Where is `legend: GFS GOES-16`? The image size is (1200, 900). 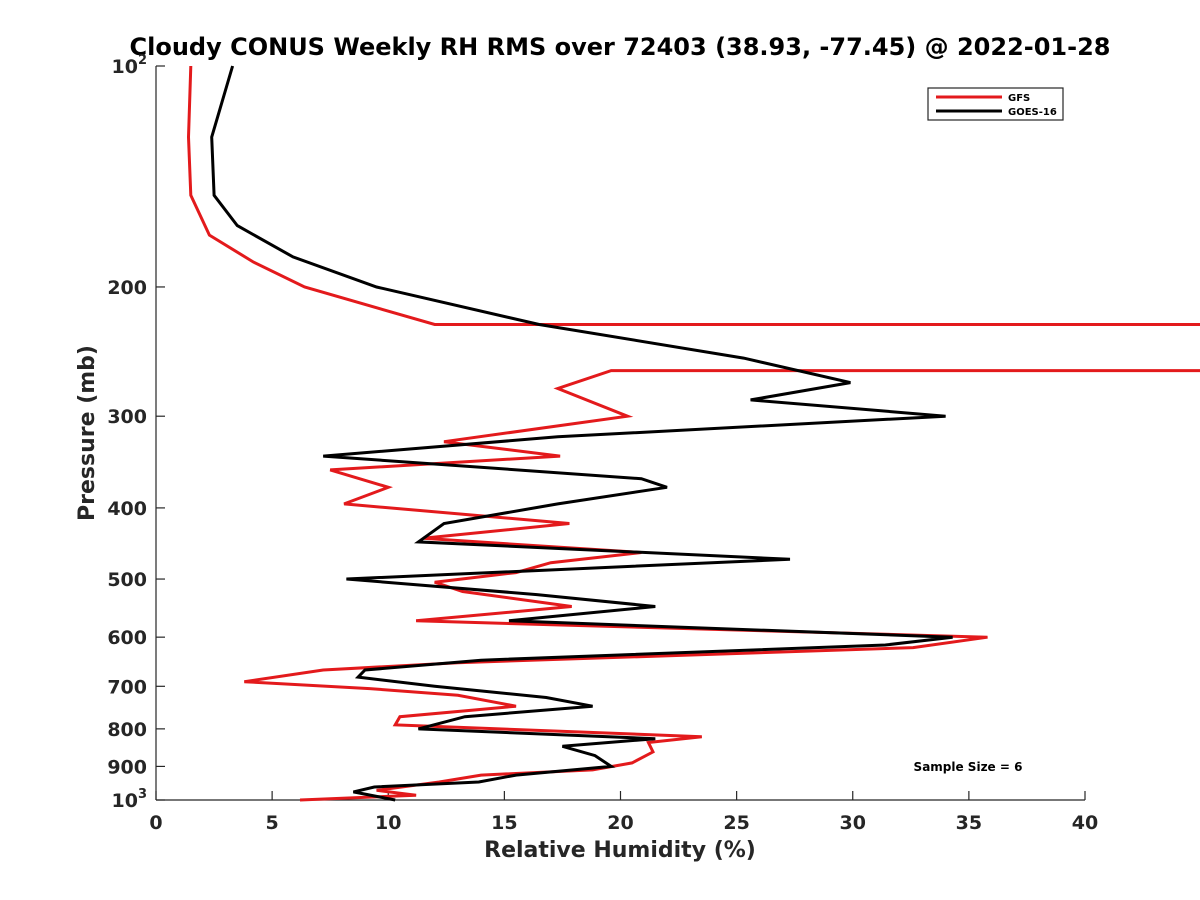
legend: GFS GOES-16 is located at coordinates (995, 104).